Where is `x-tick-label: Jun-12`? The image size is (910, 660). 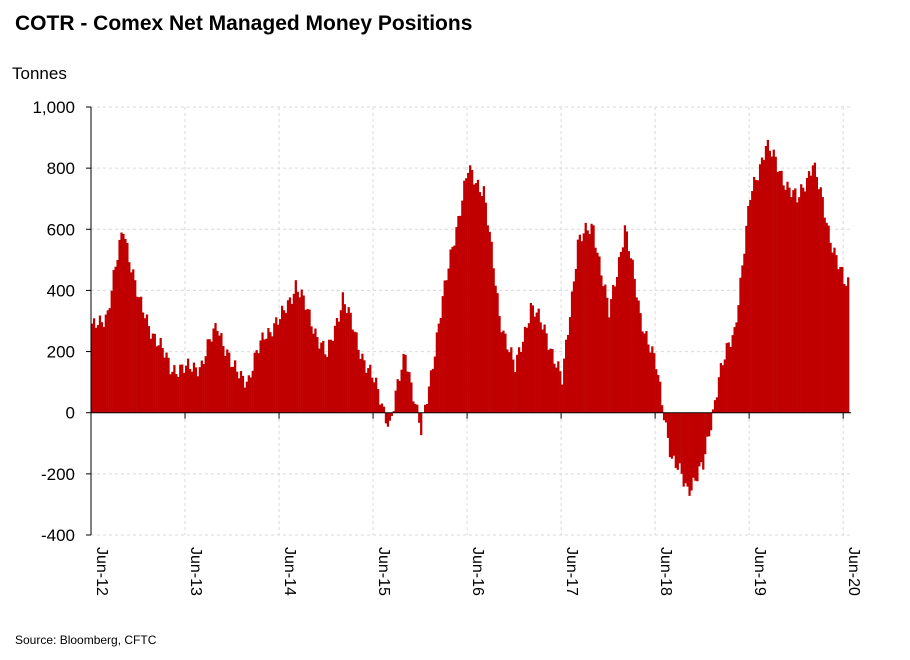
x-tick-label: Jun-12 is located at coordinates (101, 571).